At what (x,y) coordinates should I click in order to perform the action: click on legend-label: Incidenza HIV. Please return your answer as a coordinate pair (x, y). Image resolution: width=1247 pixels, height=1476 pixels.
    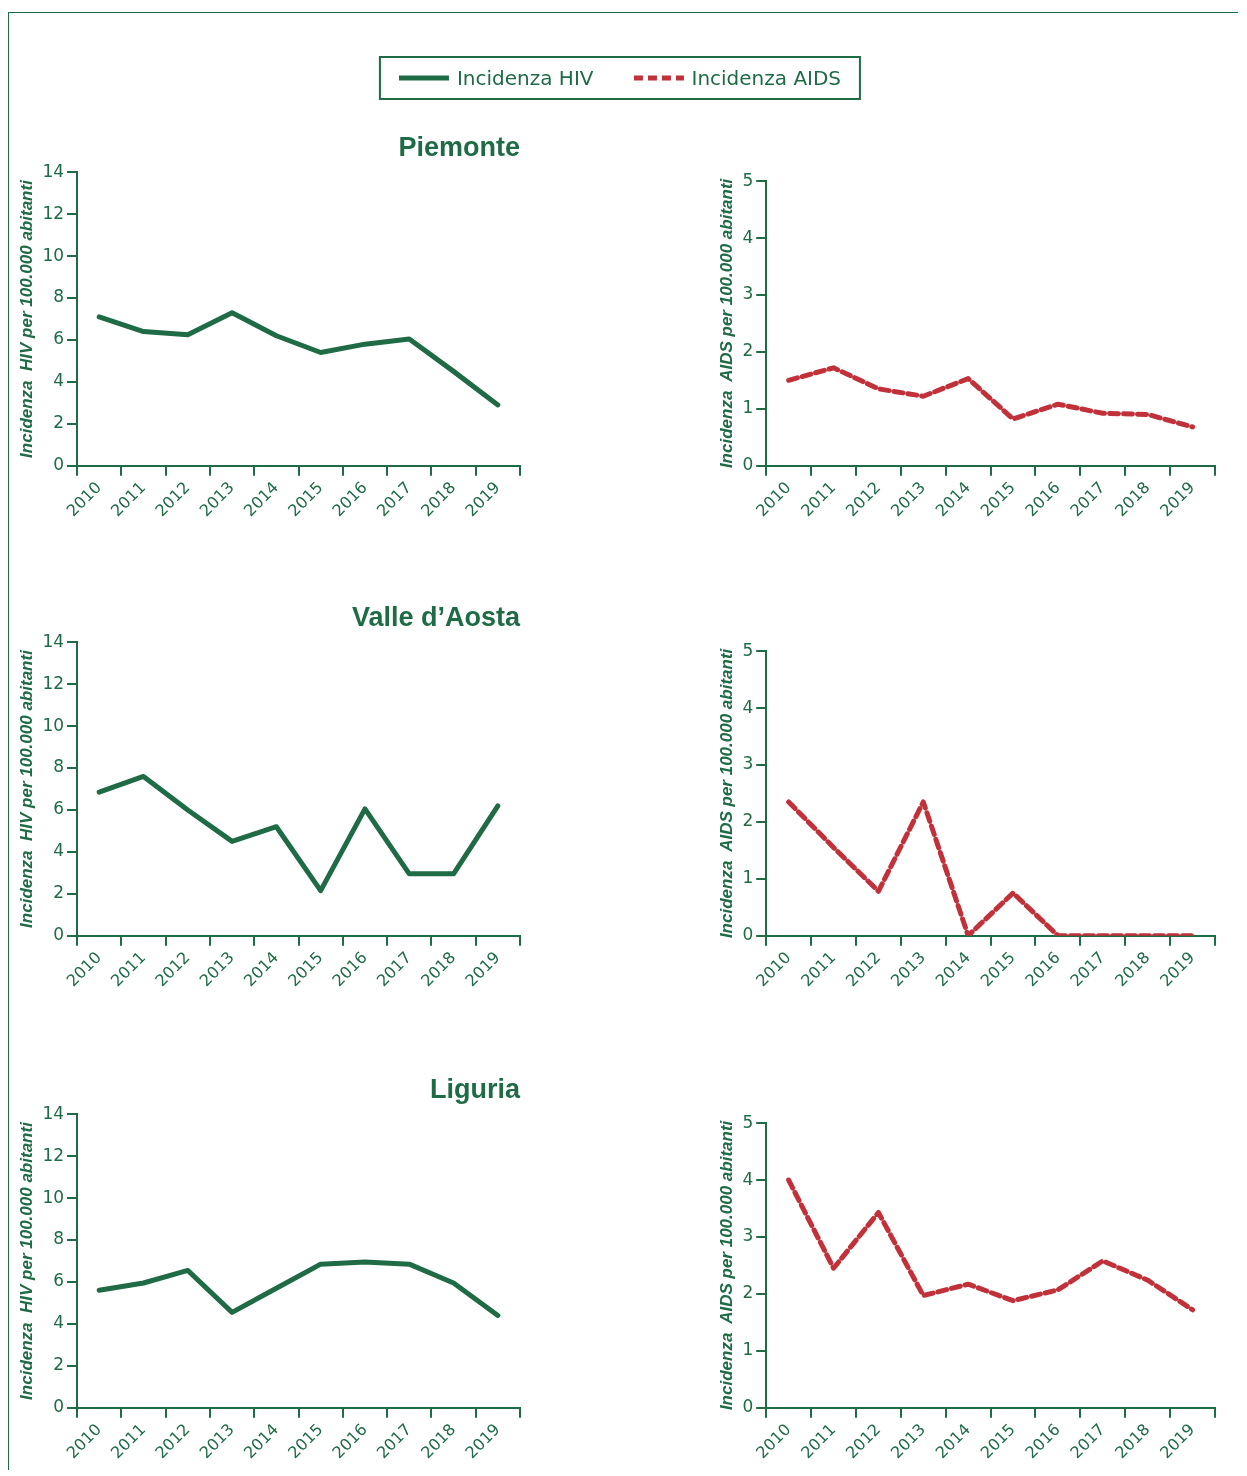
    Looking at the image, I should click on (525, 78).